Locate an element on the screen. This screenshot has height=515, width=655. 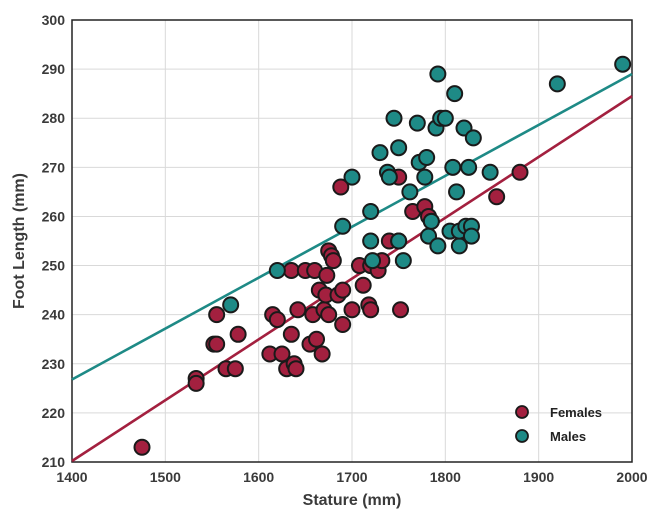
x-tick-label: 1700 is located at coordinates (351, 477).